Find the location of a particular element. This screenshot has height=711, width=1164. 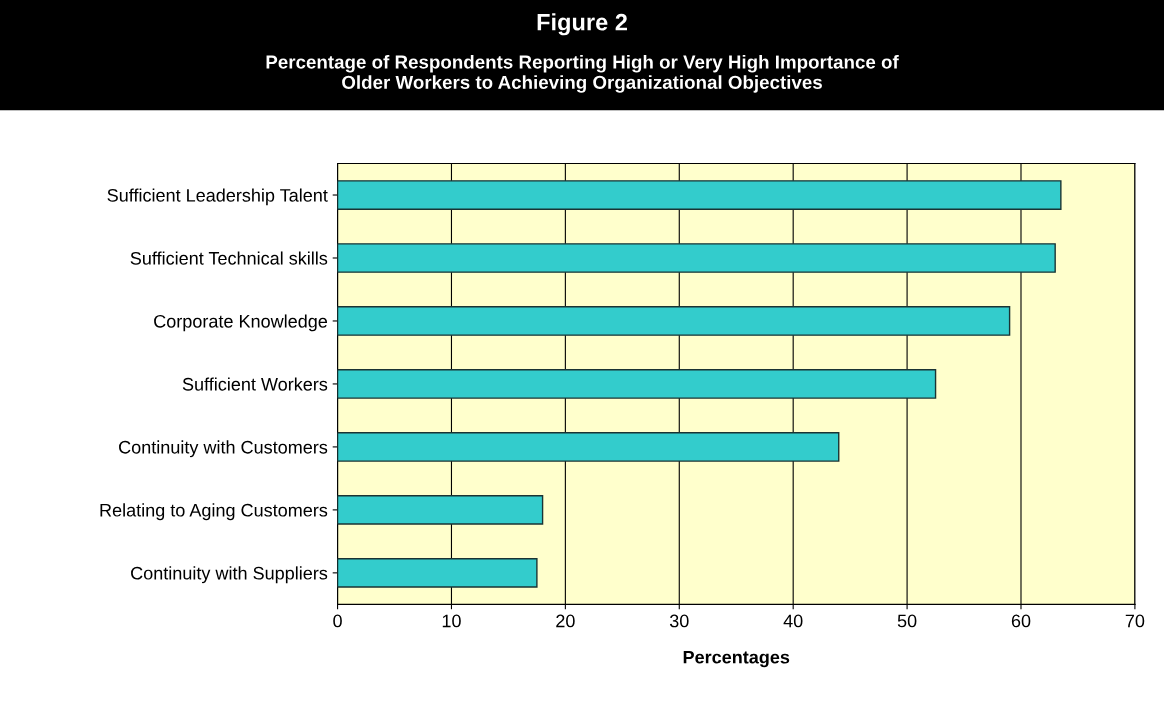

y-tick-label: Sufficient Leadership Talent is located at coordinates (217, 197).